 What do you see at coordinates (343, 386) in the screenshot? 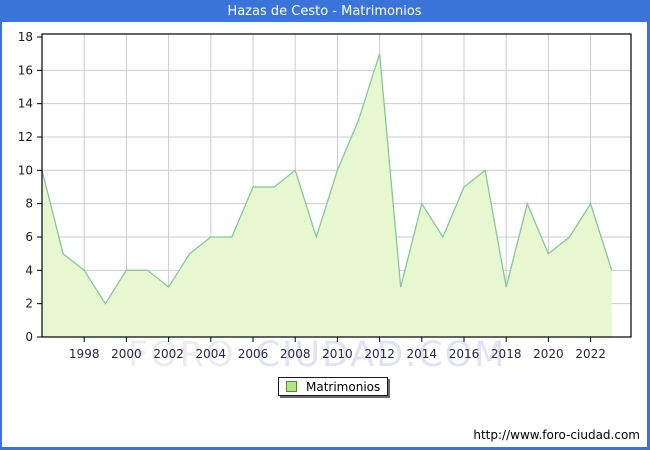
I see `legend-item-matrimonios: Matrimonios` at bounding box center [343, 386].